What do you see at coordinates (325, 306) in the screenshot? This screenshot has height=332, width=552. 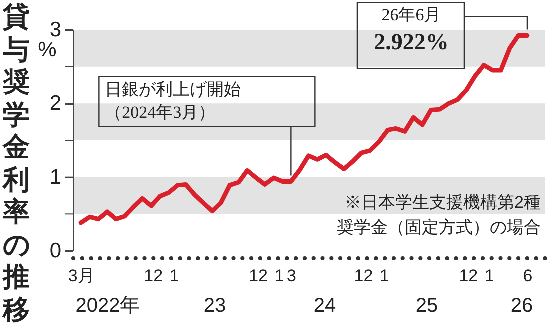 I see `text: 24` at bounding box center [325, 306].